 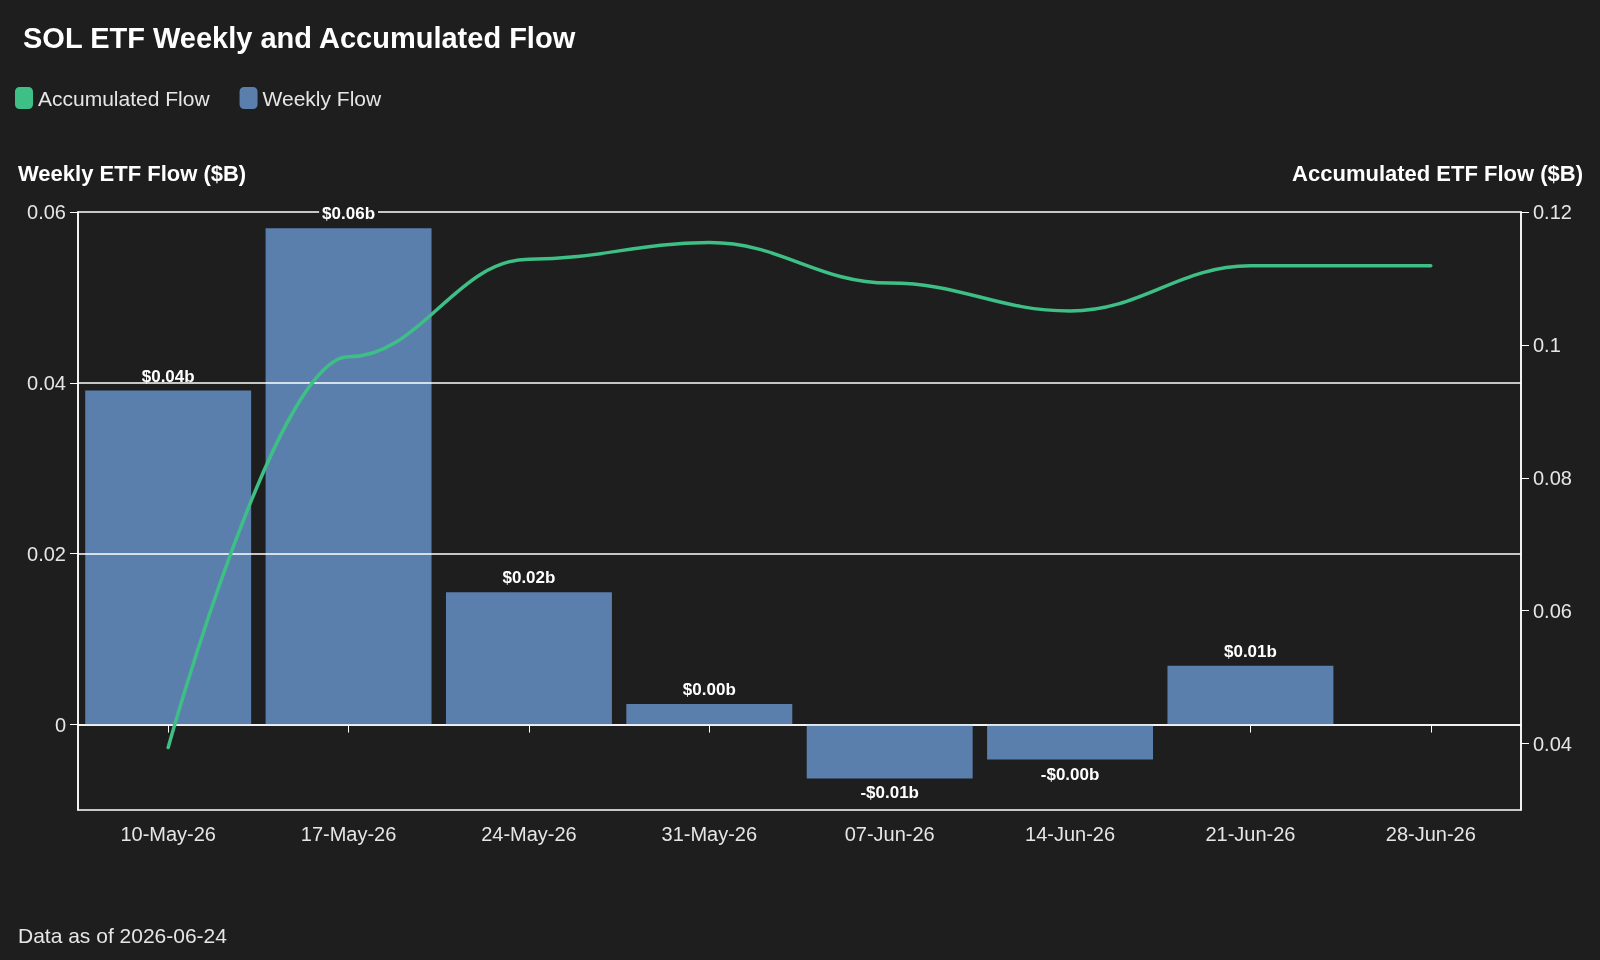 I want to click on y2-tick-label: 0.1, so click(x=1547, y=344).